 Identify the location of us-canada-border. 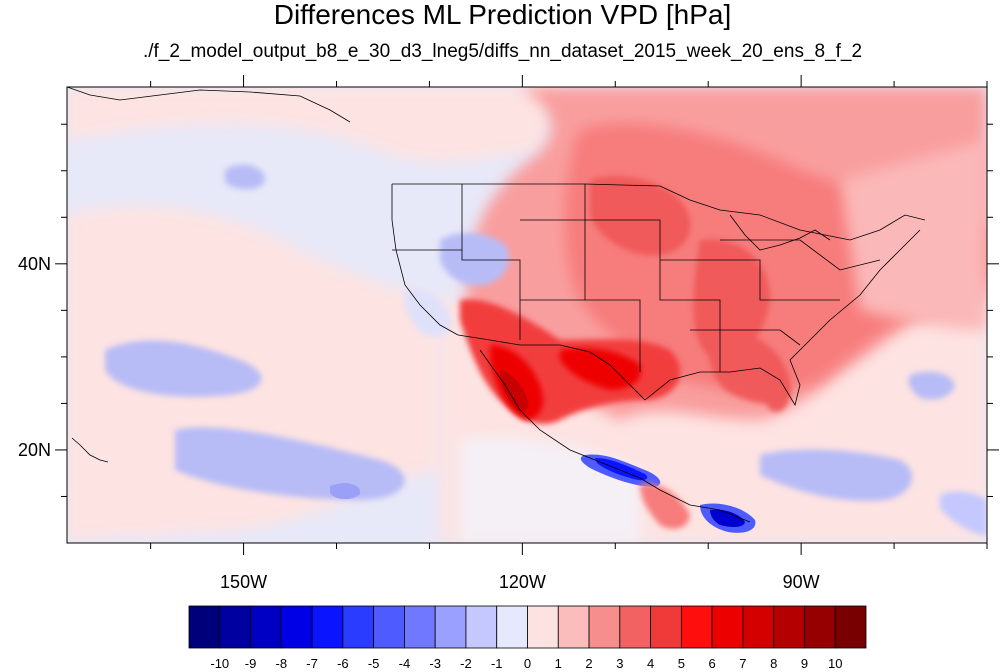
(659, 212).